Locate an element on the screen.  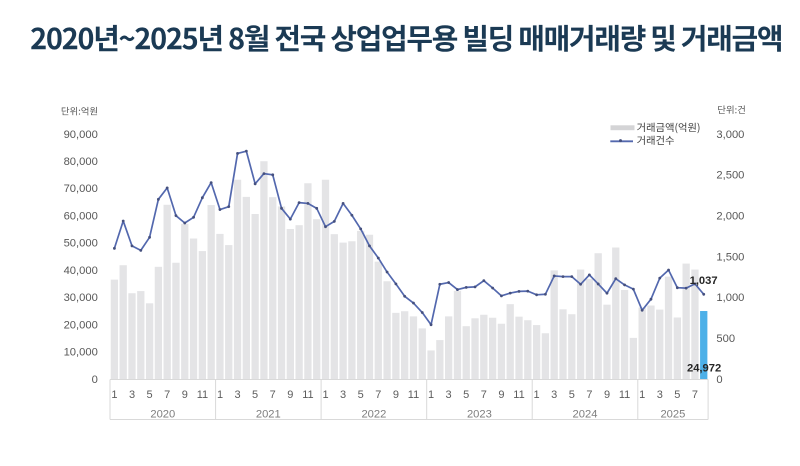
svg-text: 50,000 is located at coordinates (81, 244).